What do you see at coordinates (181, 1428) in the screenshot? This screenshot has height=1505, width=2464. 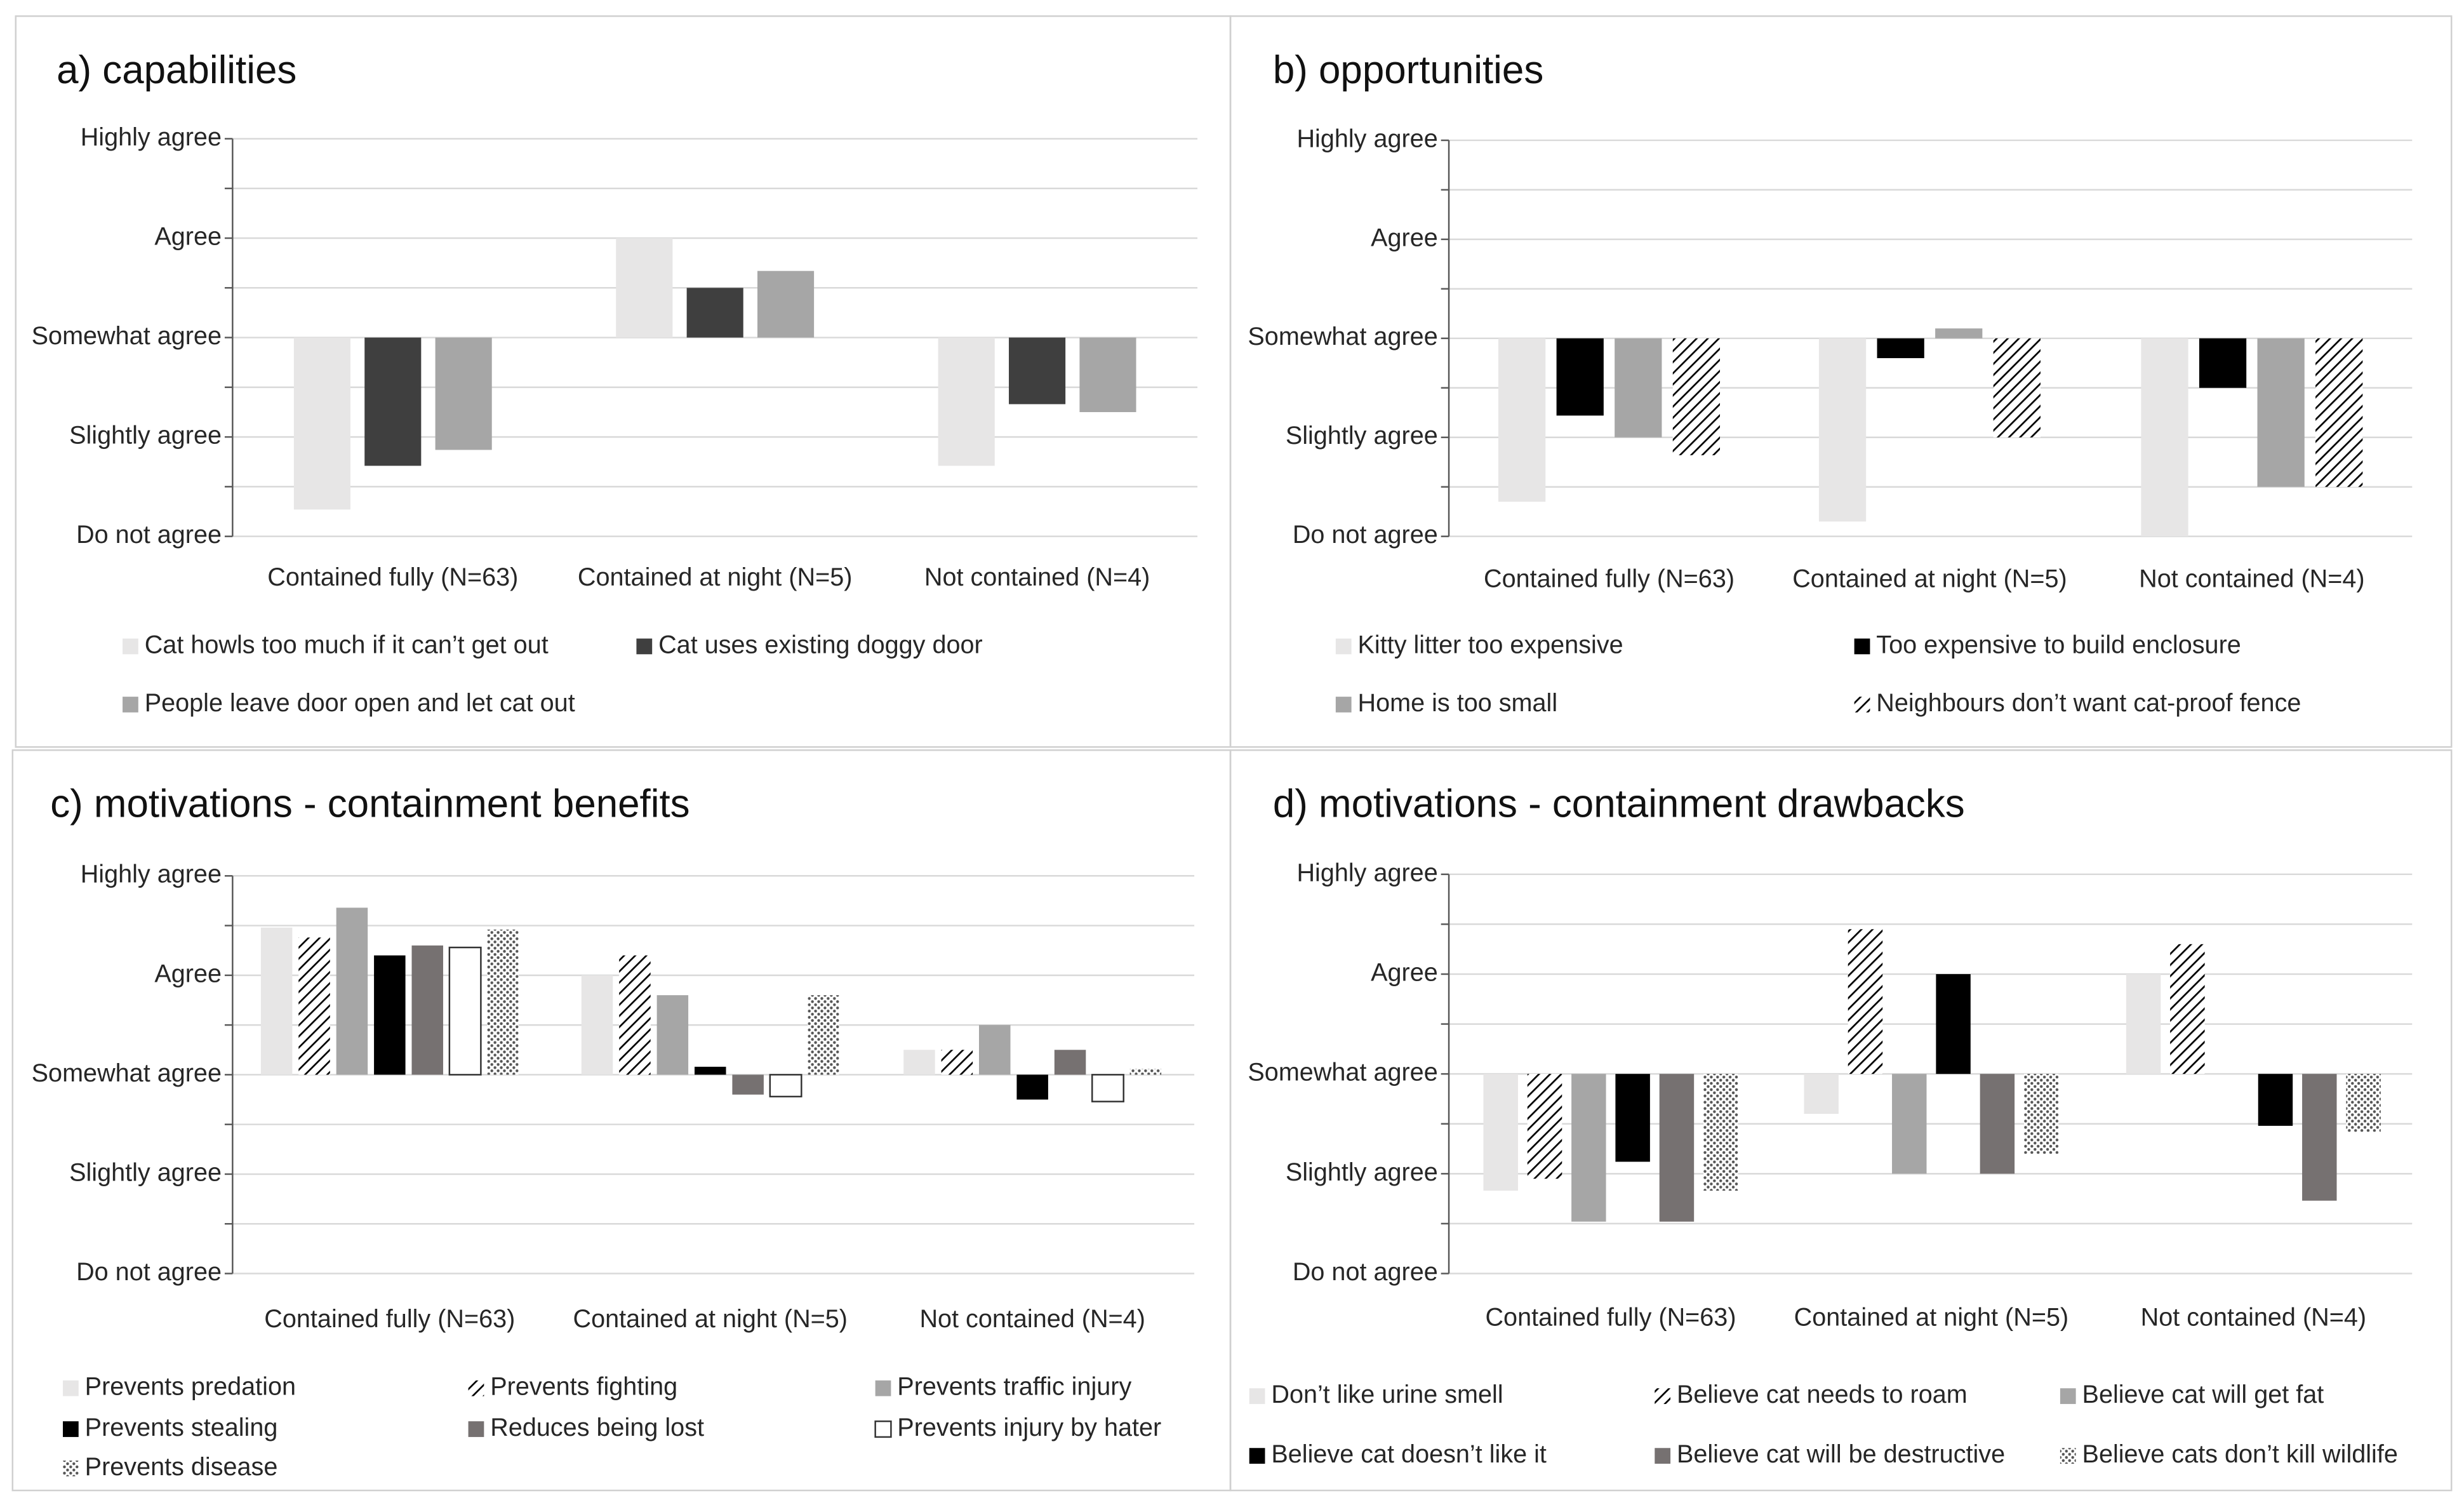 I see `legend-label: Prevents stealing` at bounding box center [181, 1428].